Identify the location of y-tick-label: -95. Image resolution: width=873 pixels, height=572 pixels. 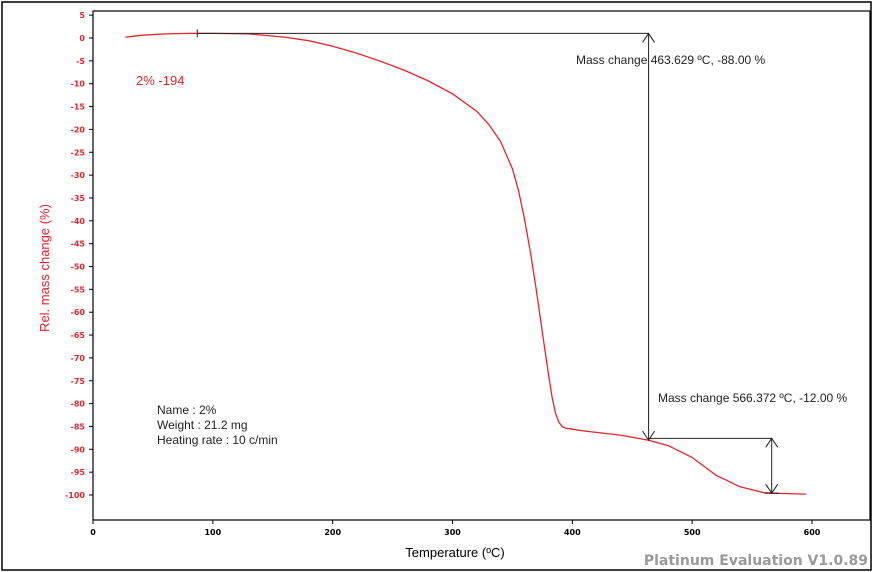
(78, 472).